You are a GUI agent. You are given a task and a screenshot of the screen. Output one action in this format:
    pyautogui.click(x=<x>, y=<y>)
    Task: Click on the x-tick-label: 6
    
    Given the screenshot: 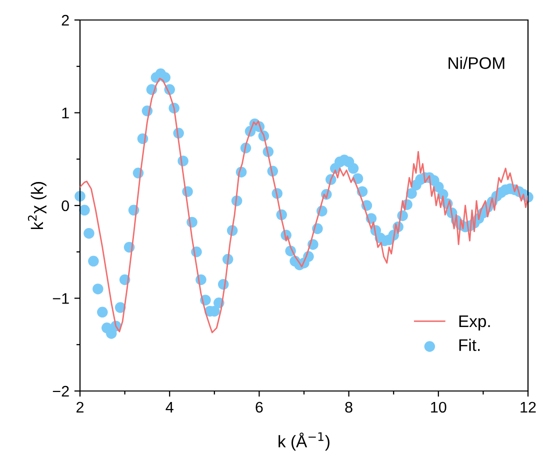 What is the action you would take?
    pyautogui.click(x=259, y=407)
    